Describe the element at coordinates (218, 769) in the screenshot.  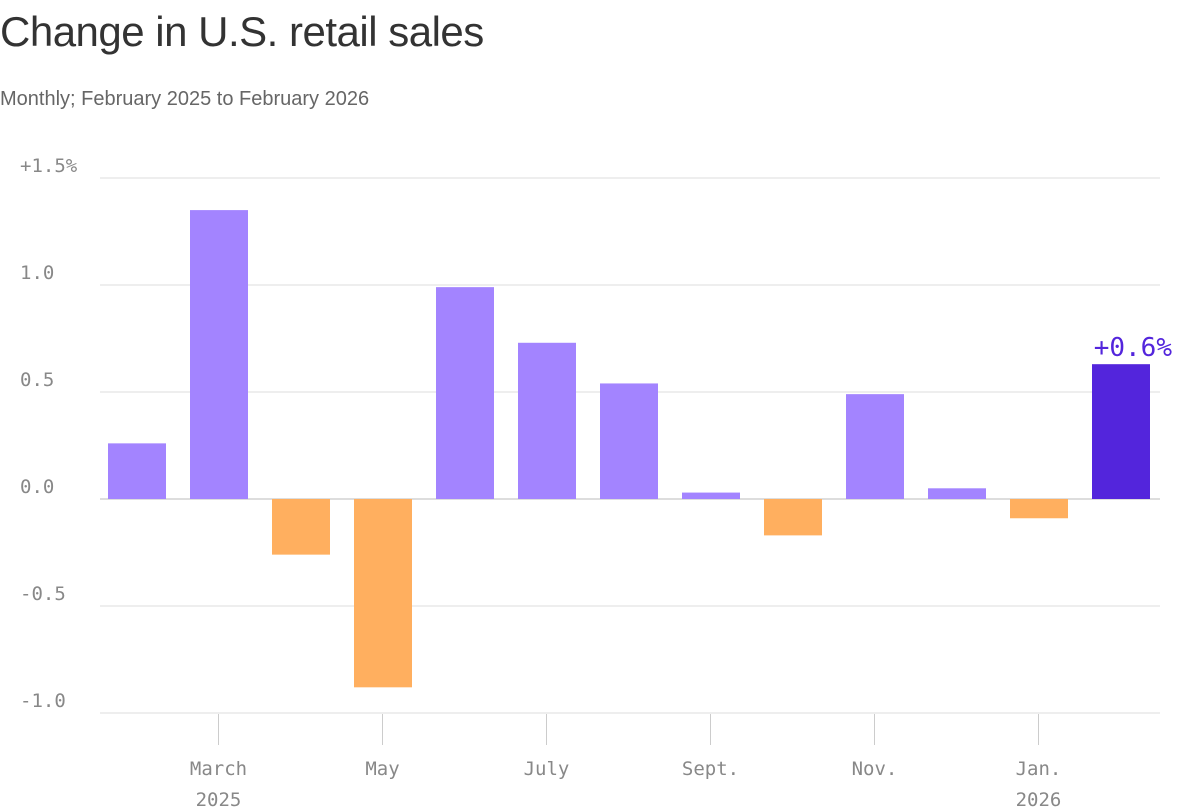
I see `x-tick-label: March` at that location.